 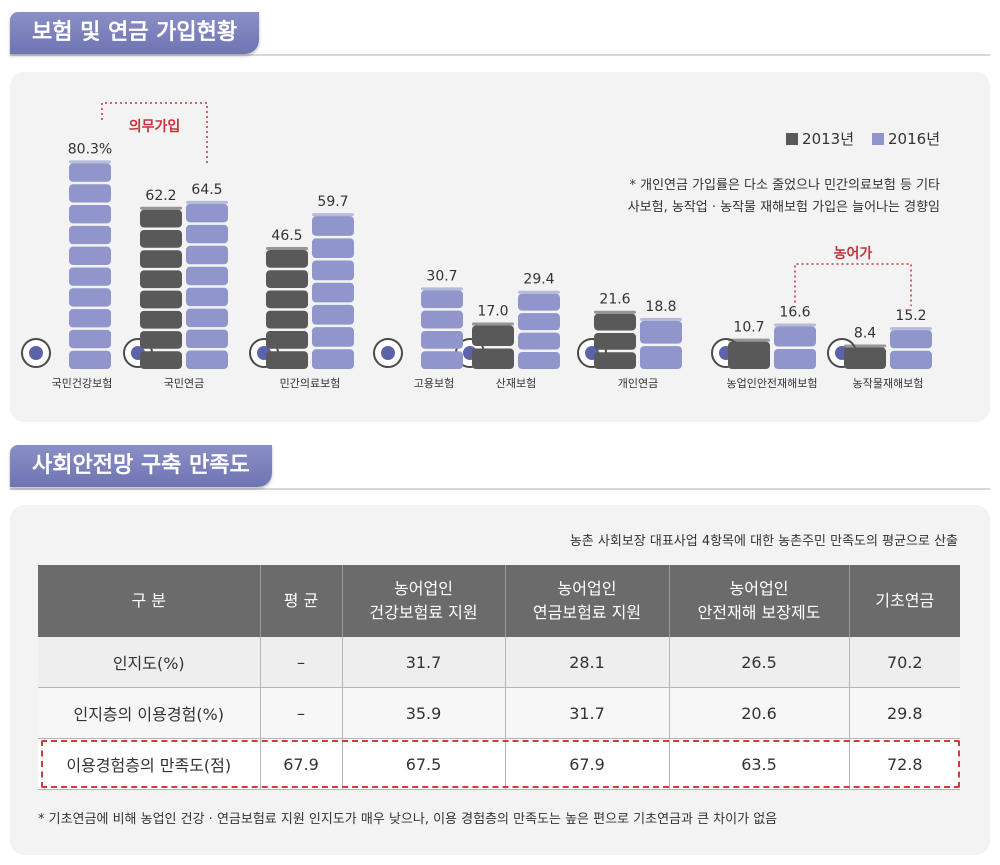 What do you see at coordinates (910, 316) in the screenshot?
I see `data-label: 15.2` at bounding box center [910, 316].